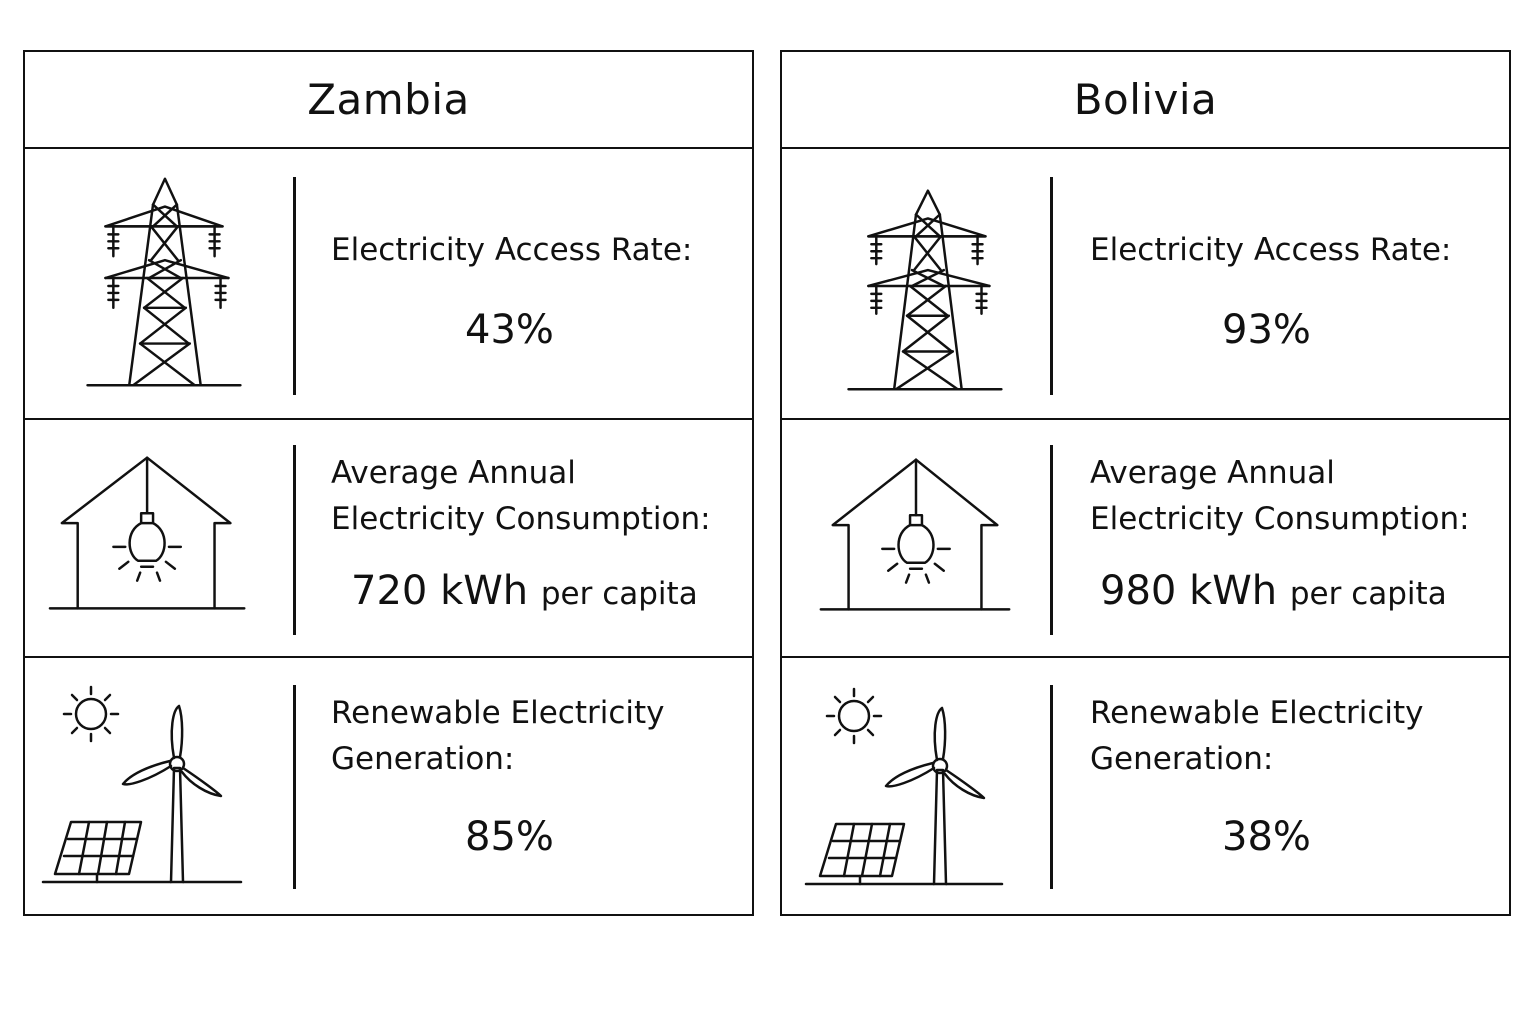 This screenshot has width=1536, height=1024. I want to click on access-value: 93%, so click(1266, 330).